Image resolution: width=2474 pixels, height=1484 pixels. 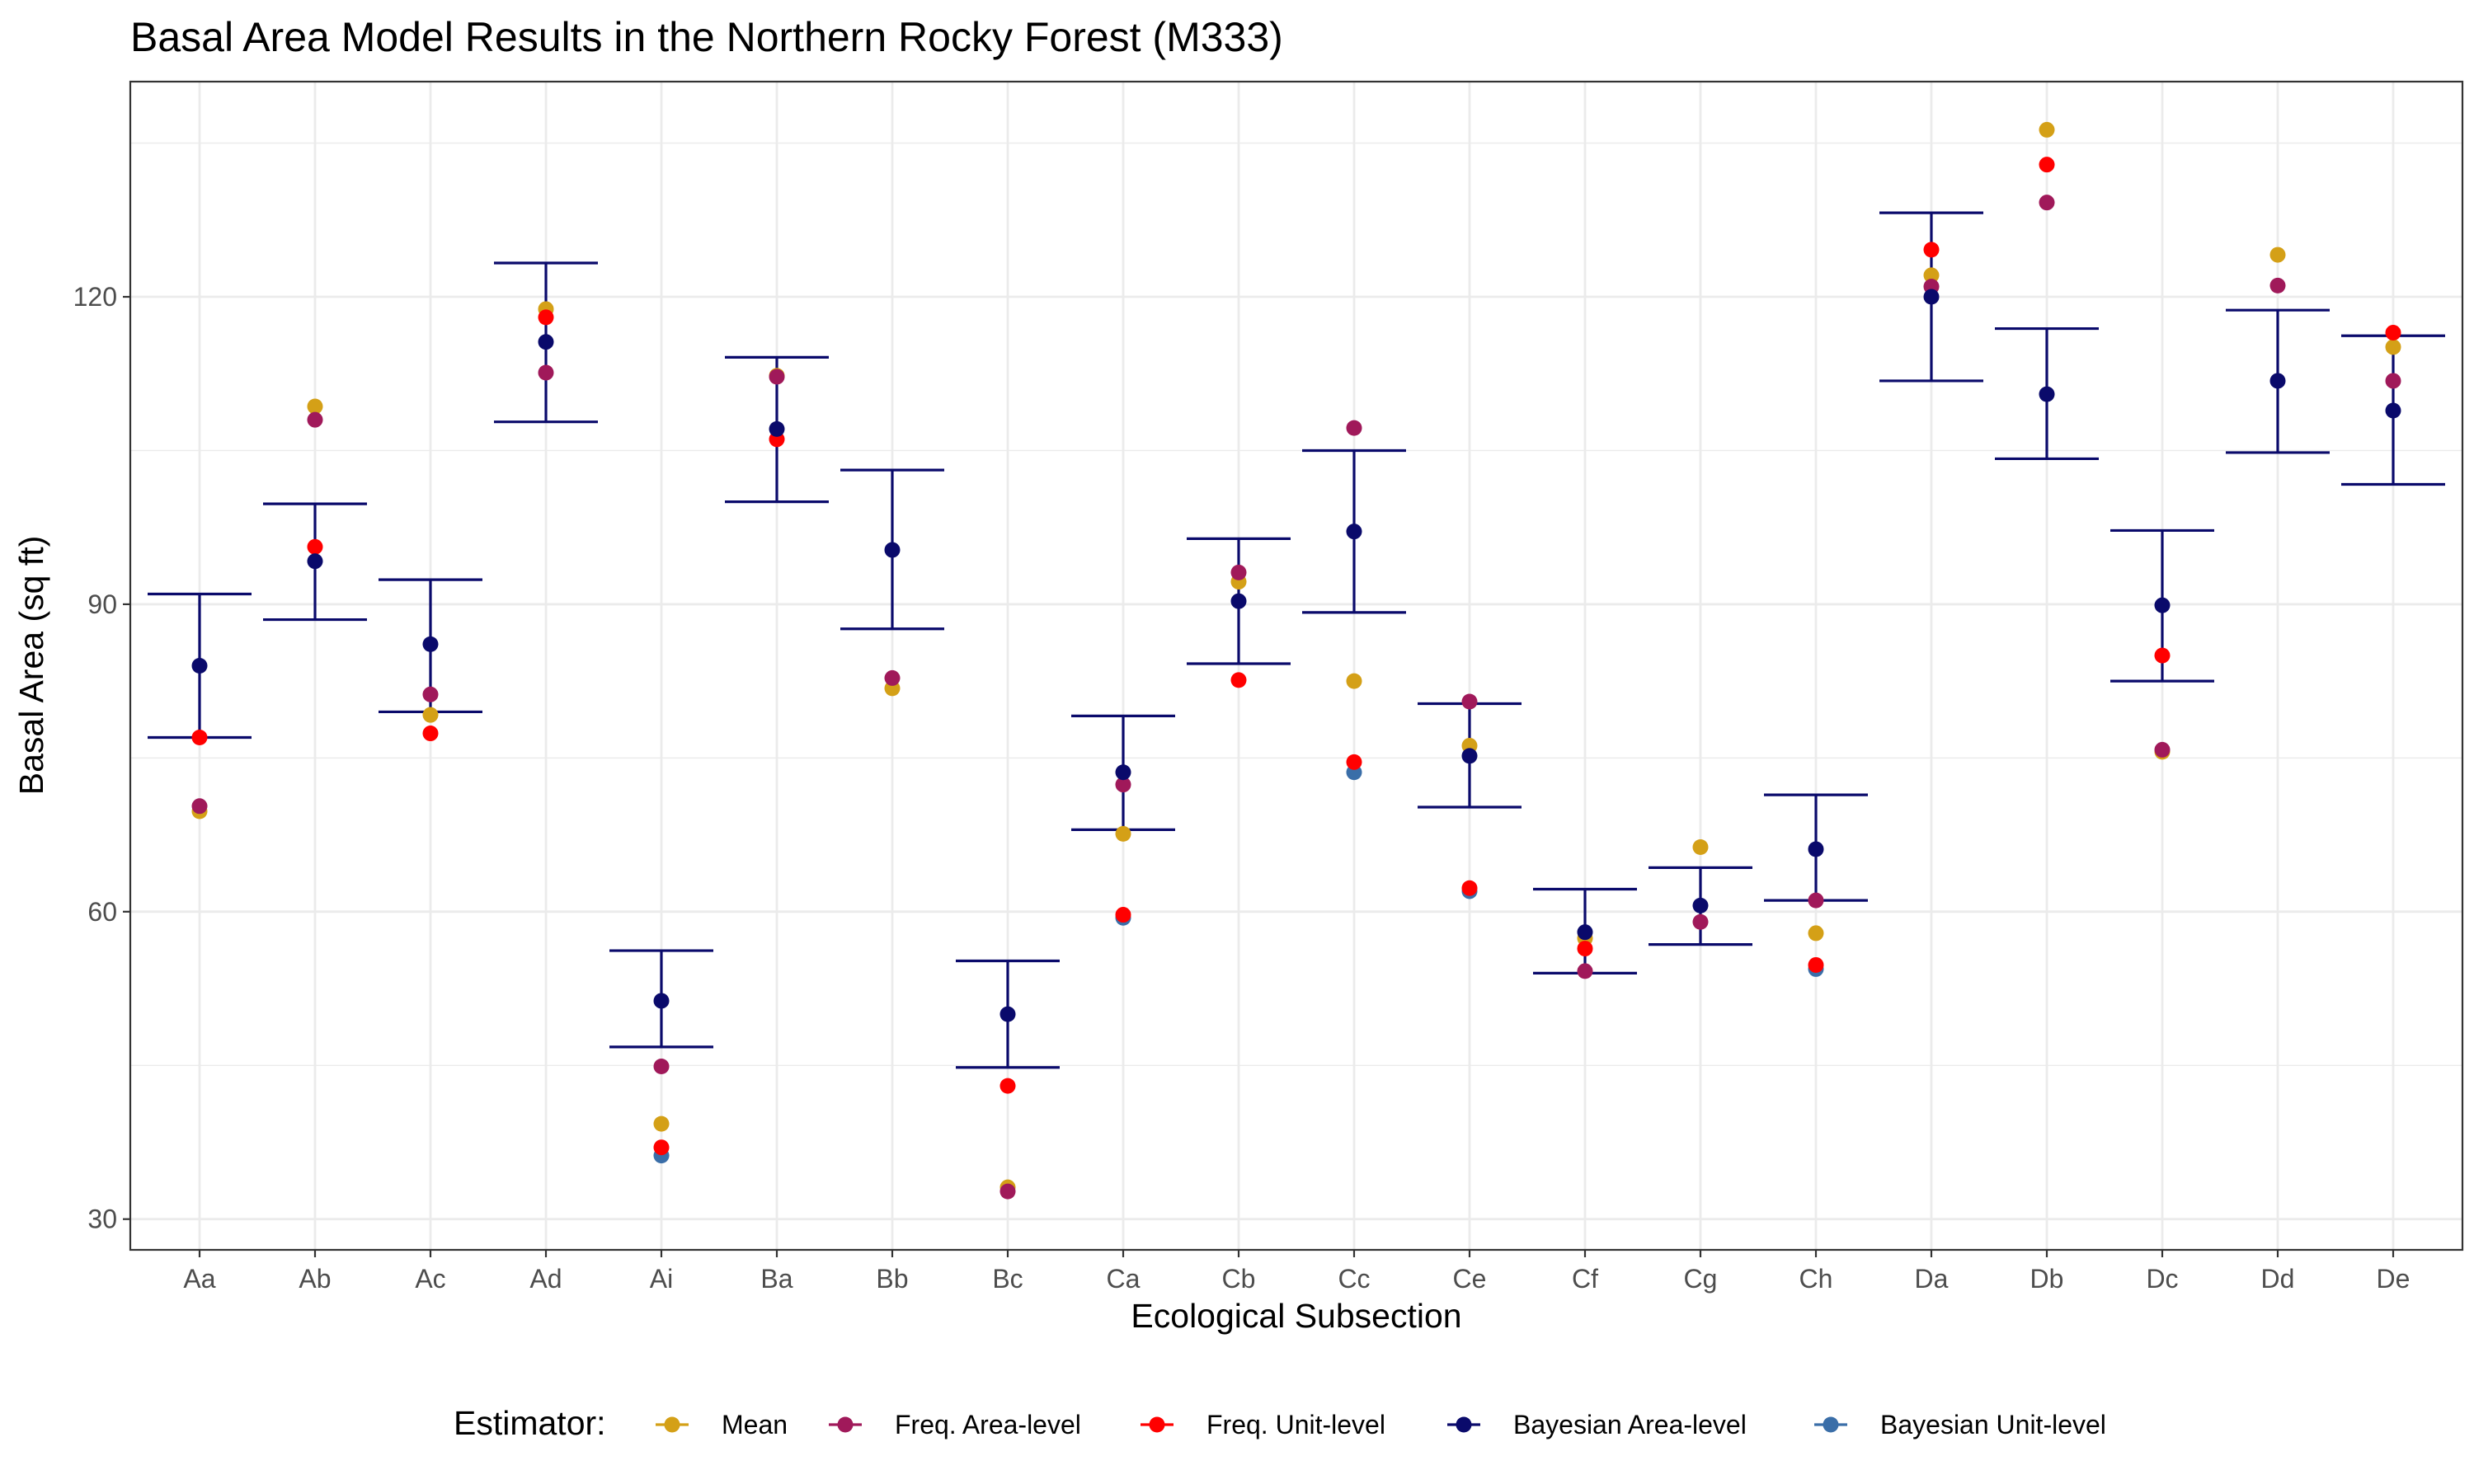 What do you see at coordinates (95, 297) in the screenshot?
I see `y-tick-label: 120` at bounding box center [95, 297].